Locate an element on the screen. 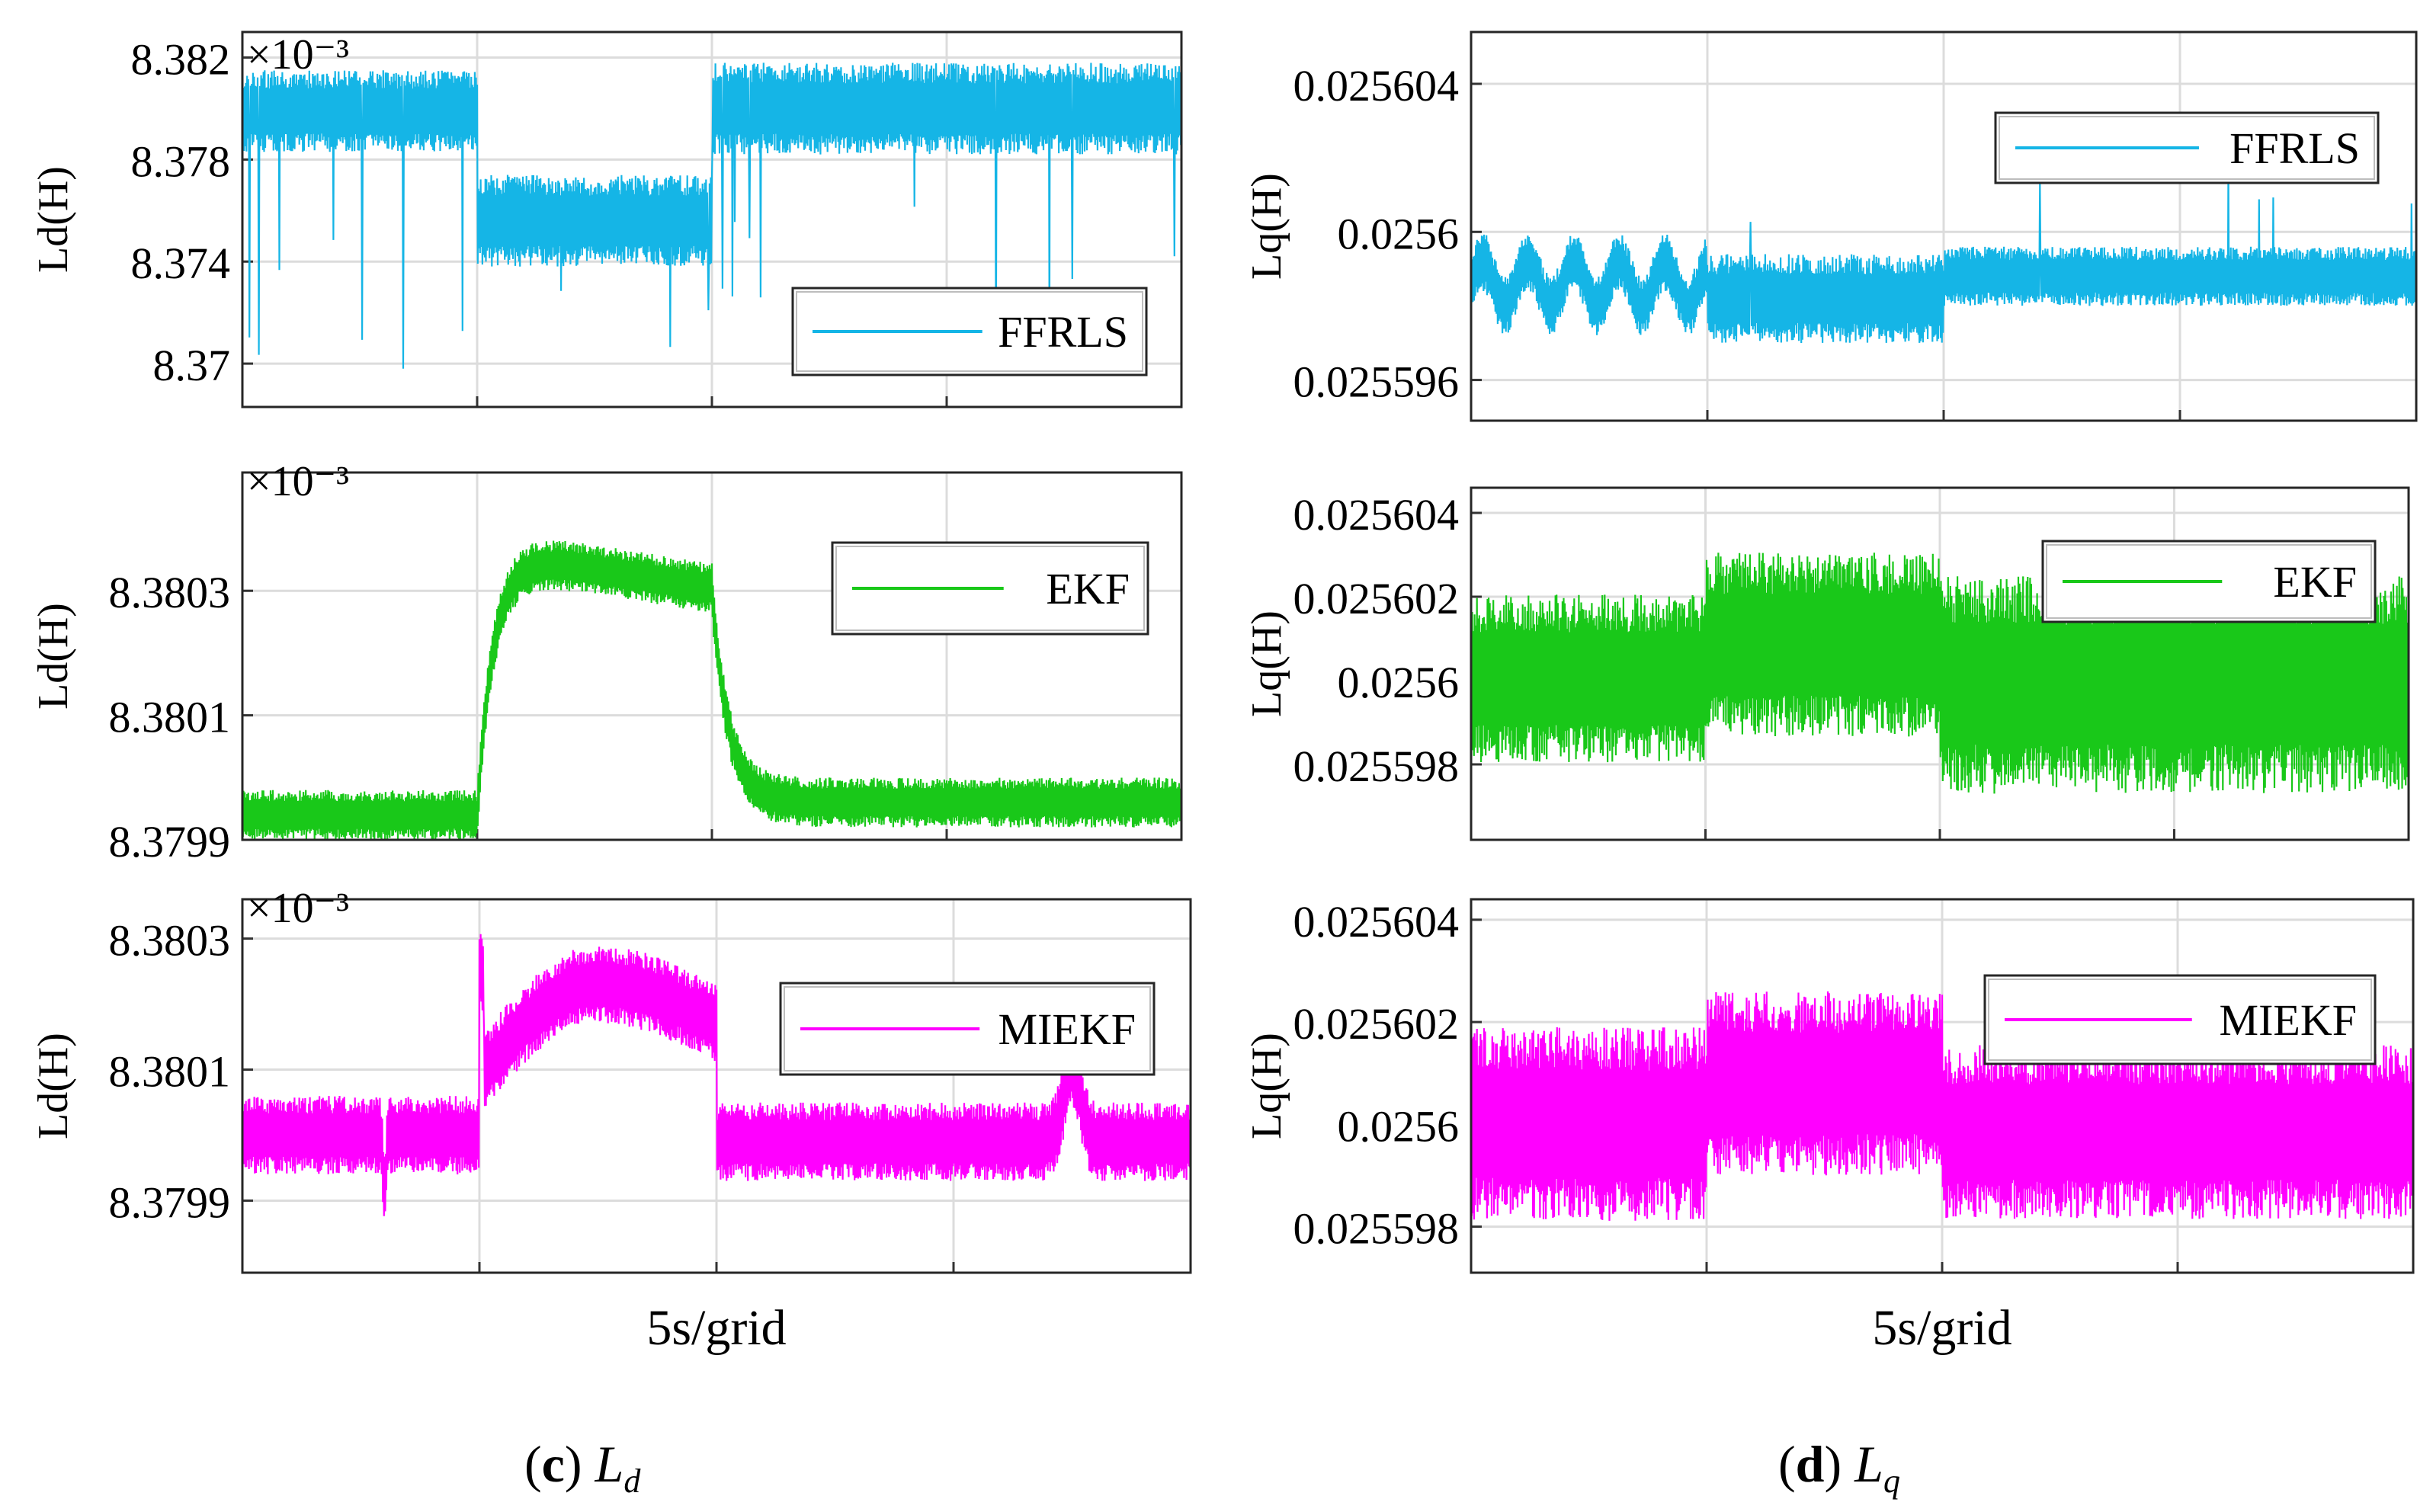 The image size is (2433, 1512). lq-miekf-ytick-label: 0.025604 is located at coordinates (1376, 922).